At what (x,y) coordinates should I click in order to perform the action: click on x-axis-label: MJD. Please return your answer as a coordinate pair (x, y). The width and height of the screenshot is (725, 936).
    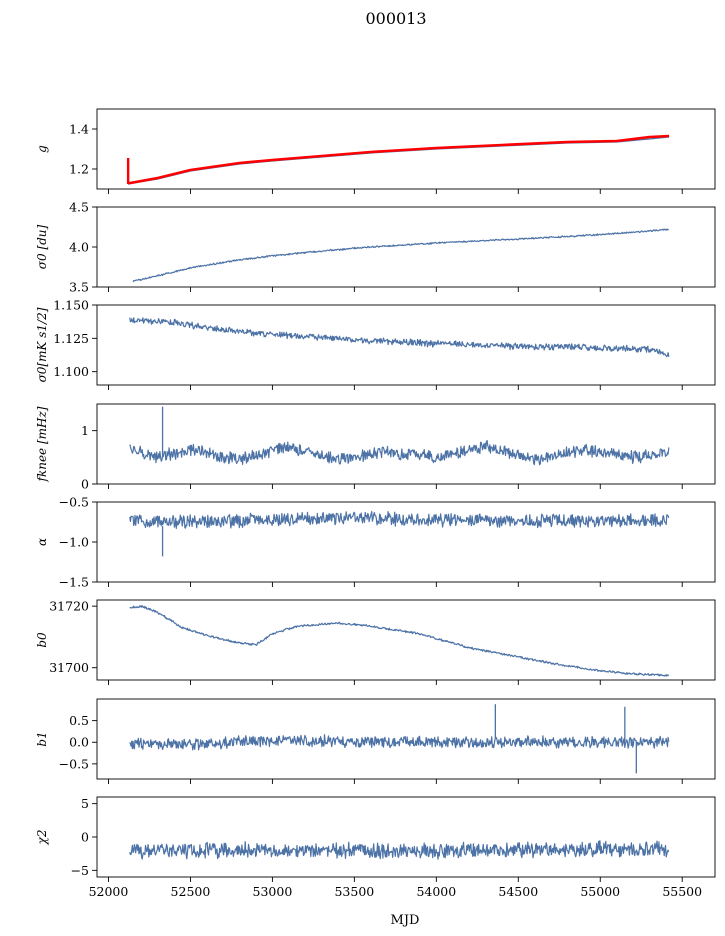
    Looking at the image, I should click on (405, 920).